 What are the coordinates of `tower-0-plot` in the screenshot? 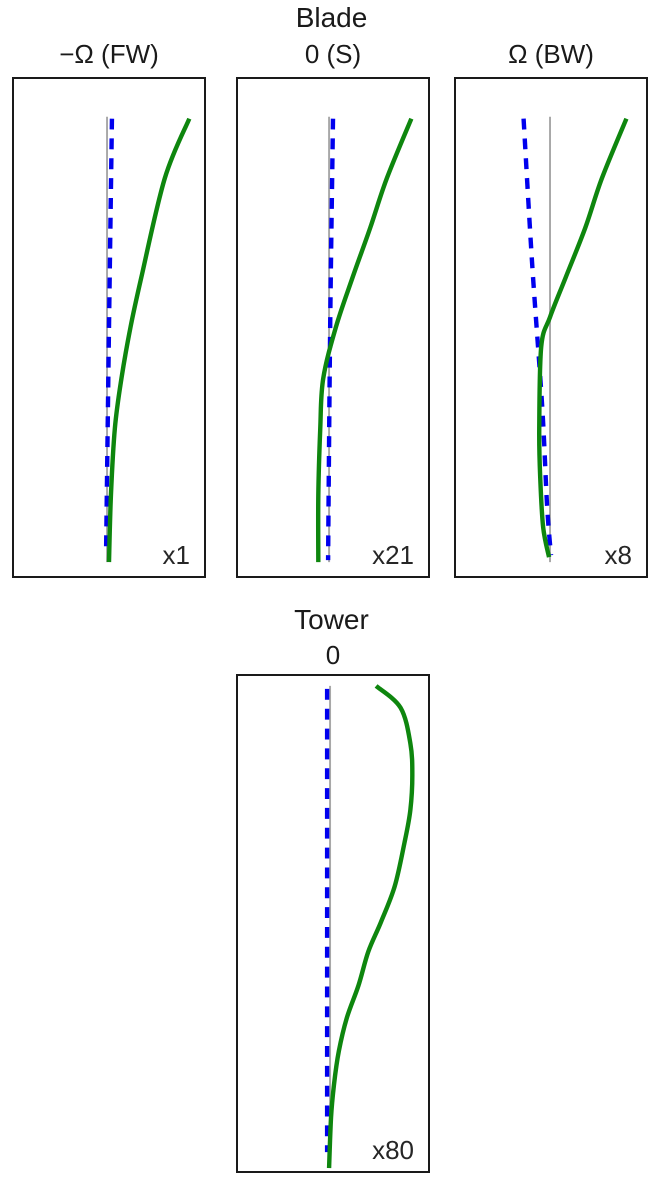 It's located at (369, 926).